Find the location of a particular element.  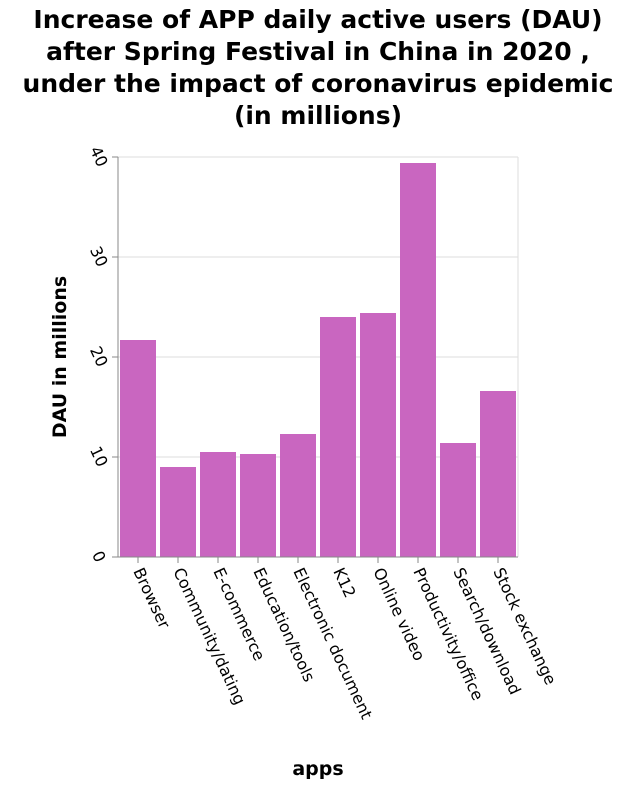

x-tick-label: Browser is located at coordinates (151, 598).